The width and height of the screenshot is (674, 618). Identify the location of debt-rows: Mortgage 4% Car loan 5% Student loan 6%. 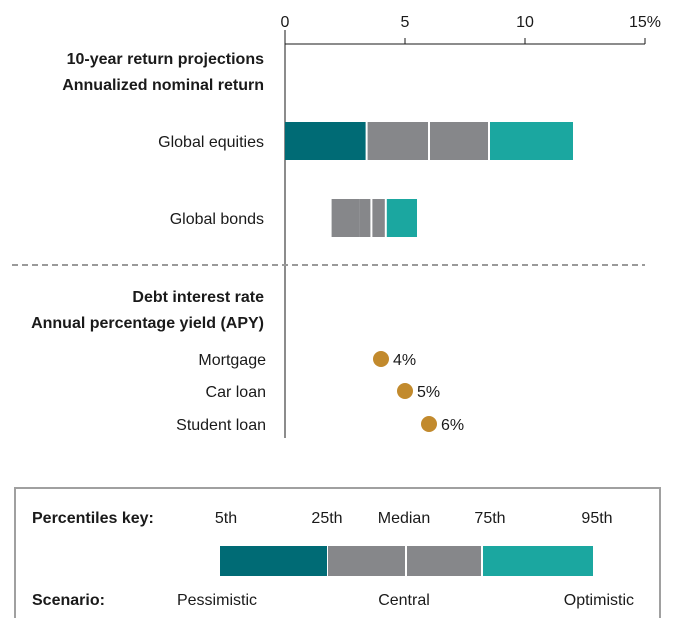
(320, 392).